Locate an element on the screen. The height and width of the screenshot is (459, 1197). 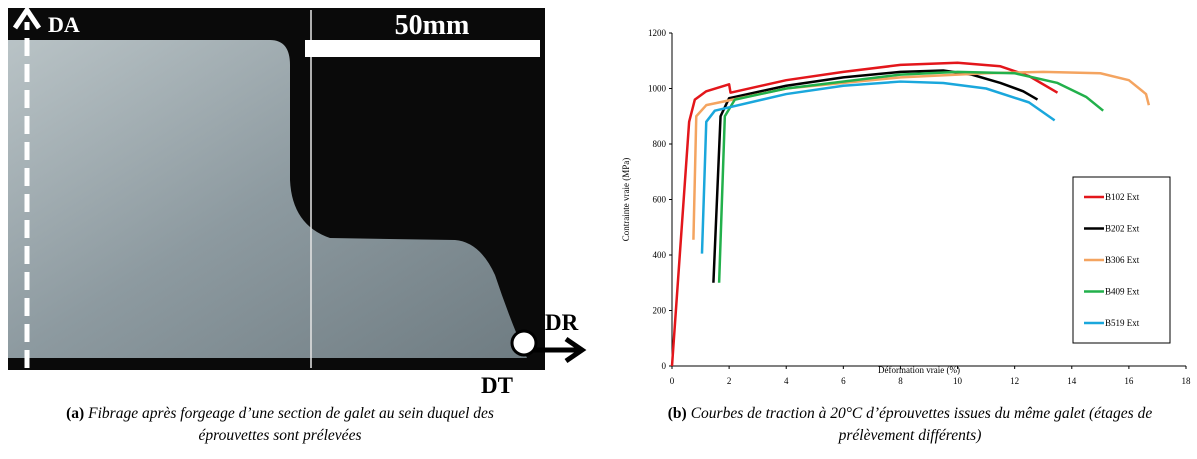
y-tick-label: 1000 is located at coordinates (657, 89).